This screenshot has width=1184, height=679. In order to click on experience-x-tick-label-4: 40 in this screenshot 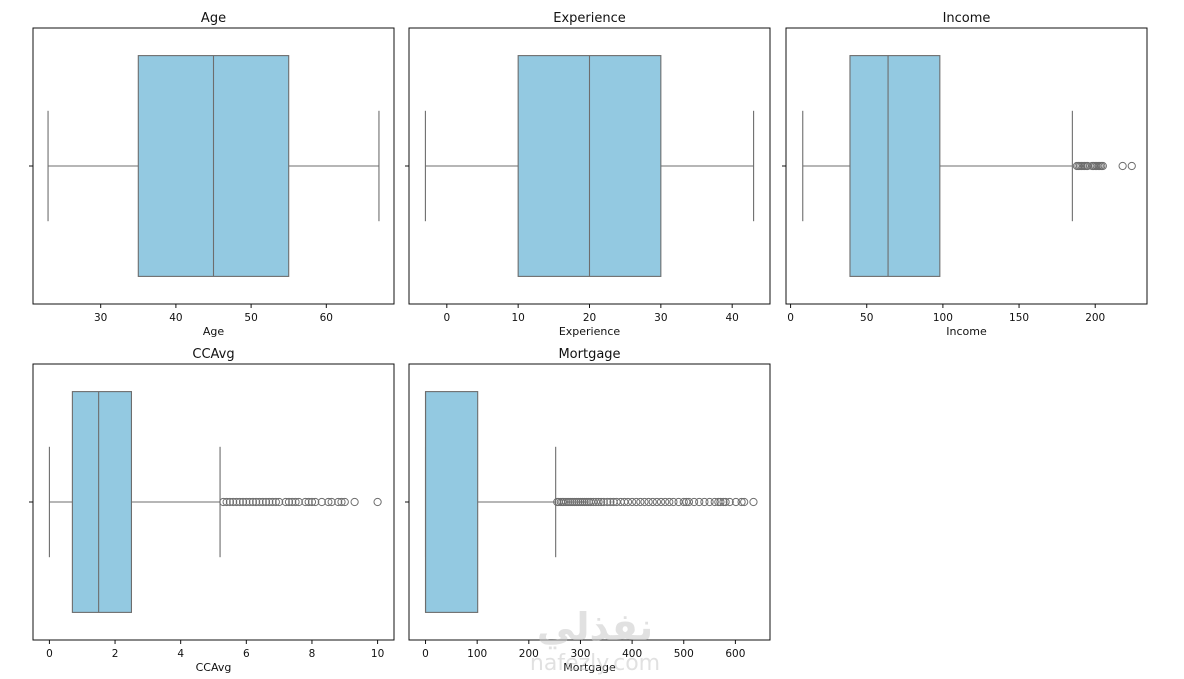, I will do `click(732, 318)`.